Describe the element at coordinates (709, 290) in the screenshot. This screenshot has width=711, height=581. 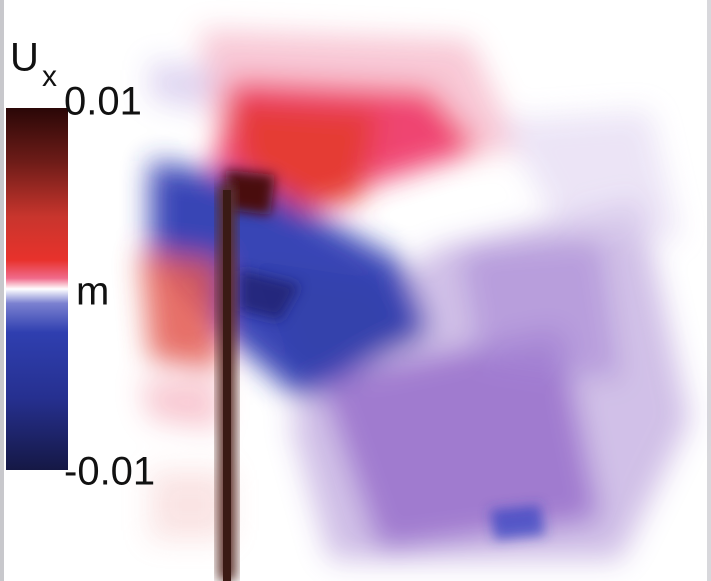
I see `right-border` at that location.